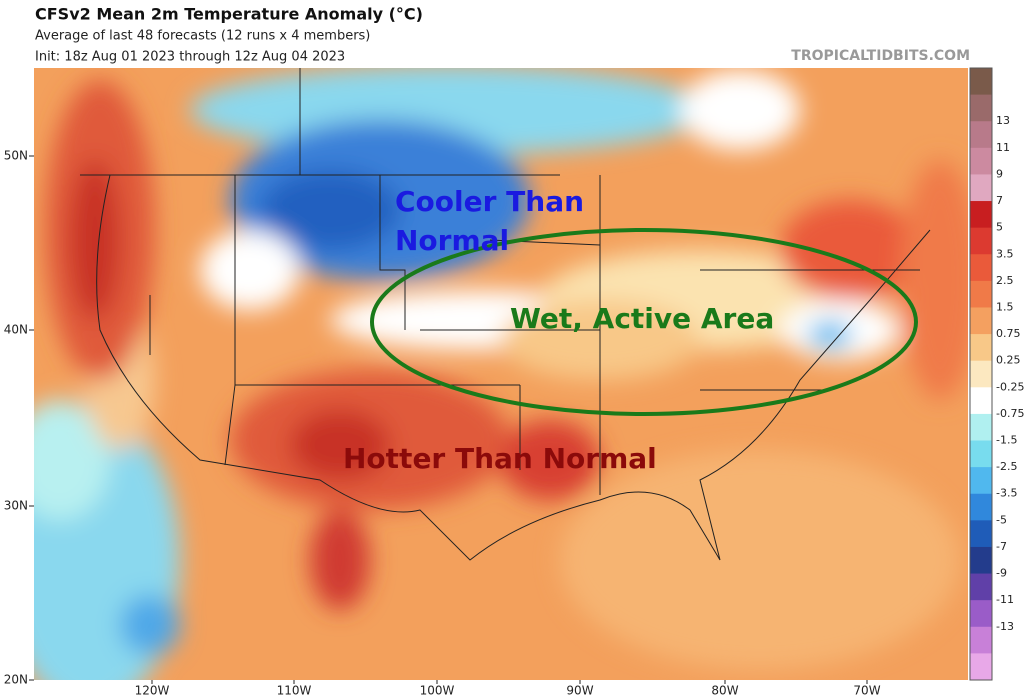 Image resolution: width=1024 pixels, height=700 pixels. I want to click on colorbar-label: 0.75, so click(1008, 333).